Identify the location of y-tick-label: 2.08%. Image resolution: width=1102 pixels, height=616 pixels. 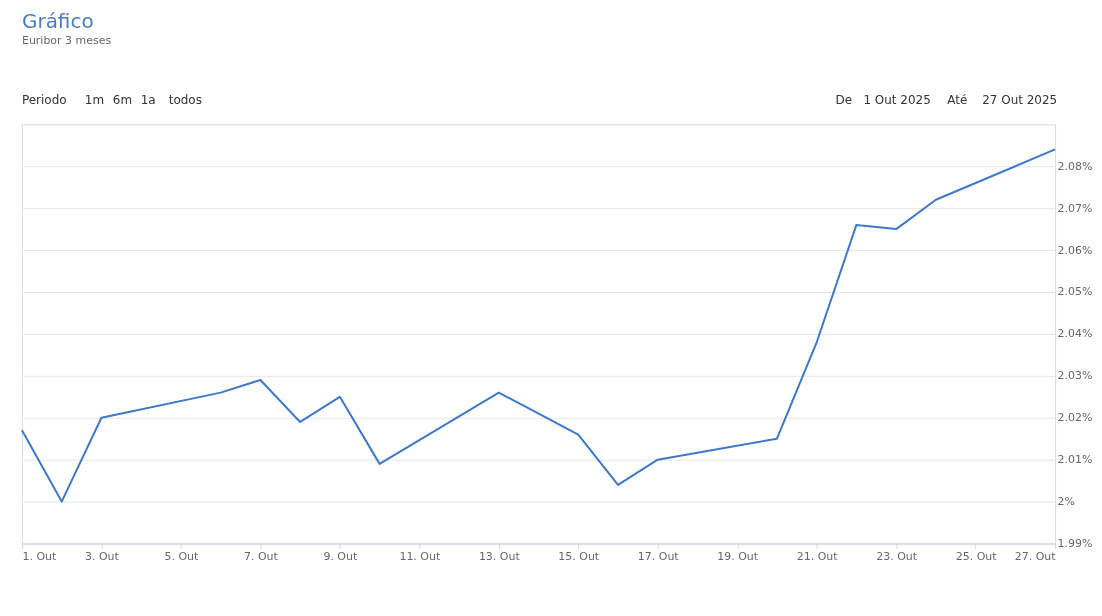
(1075, 166).